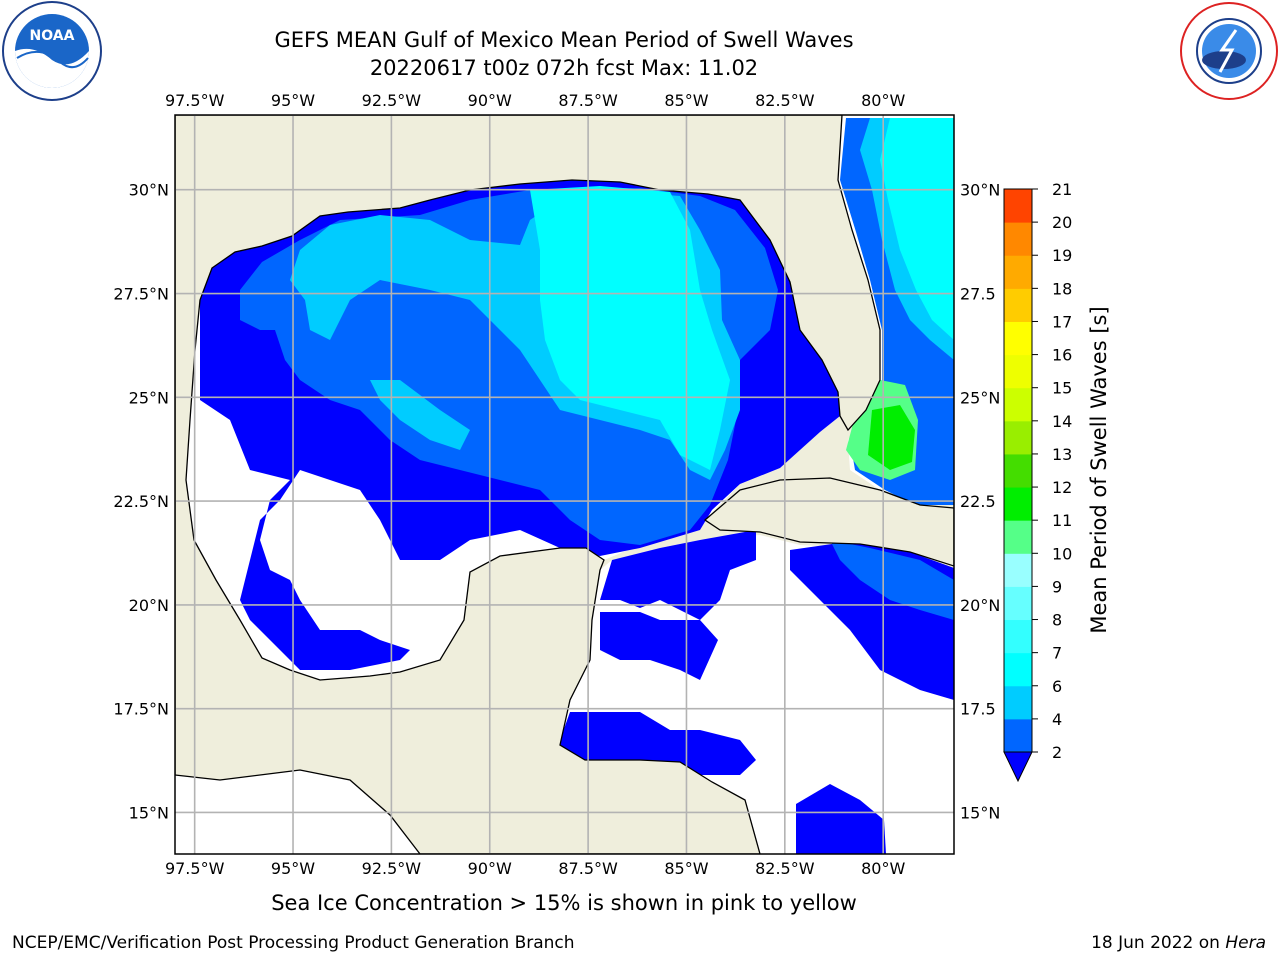  I want to click on lon-tick-top: 95°W, so click(293, 100).